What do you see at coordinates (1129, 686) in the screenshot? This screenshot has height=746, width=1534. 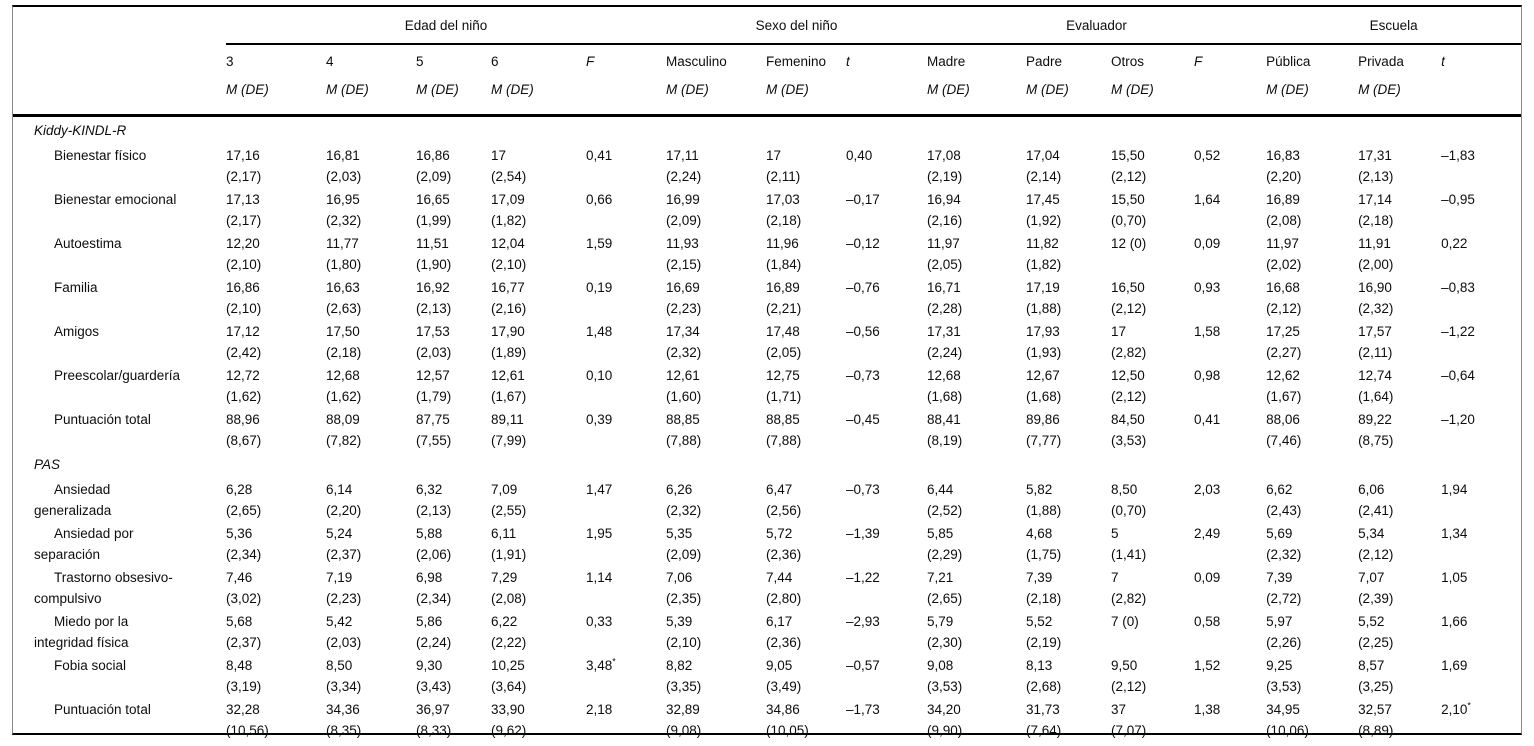 I see `cell-sd: (2,12)` at bounding box center [1129, 686].